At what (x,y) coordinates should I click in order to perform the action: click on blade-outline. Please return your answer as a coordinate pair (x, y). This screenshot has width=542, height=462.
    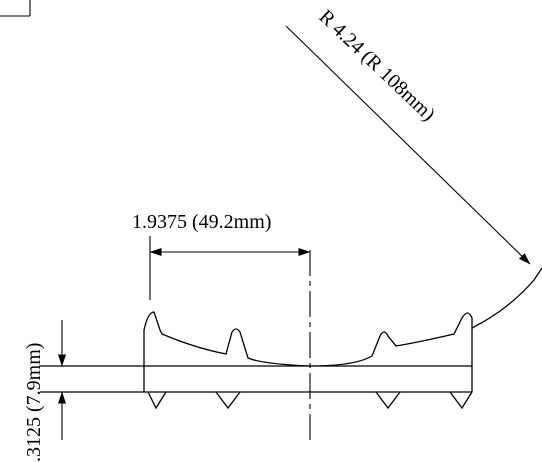
    Looking at the image, I should click on (308, 351).